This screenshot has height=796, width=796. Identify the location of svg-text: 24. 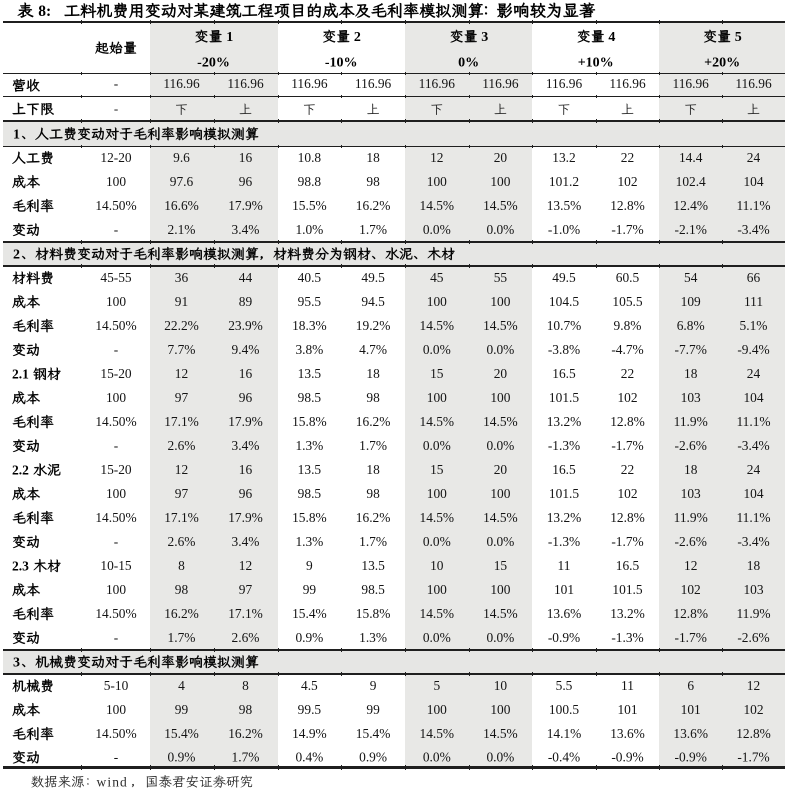
(754, 373).